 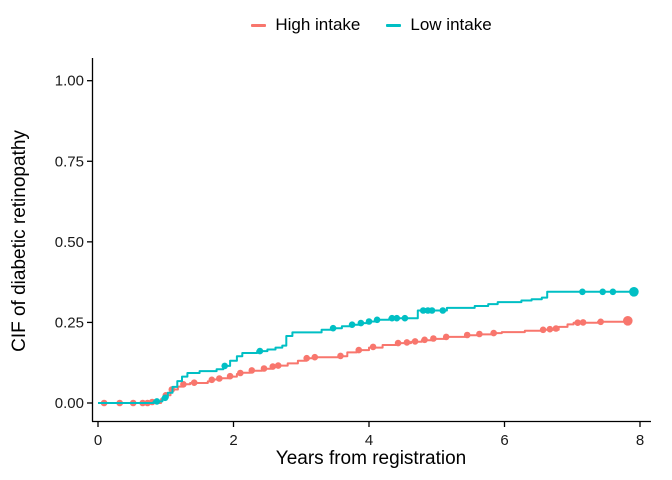 What do you see at coordinates (318, 24) in the screenshot?
I see `legend-label-high-intake: High intake` at bounding box center [318, 24].